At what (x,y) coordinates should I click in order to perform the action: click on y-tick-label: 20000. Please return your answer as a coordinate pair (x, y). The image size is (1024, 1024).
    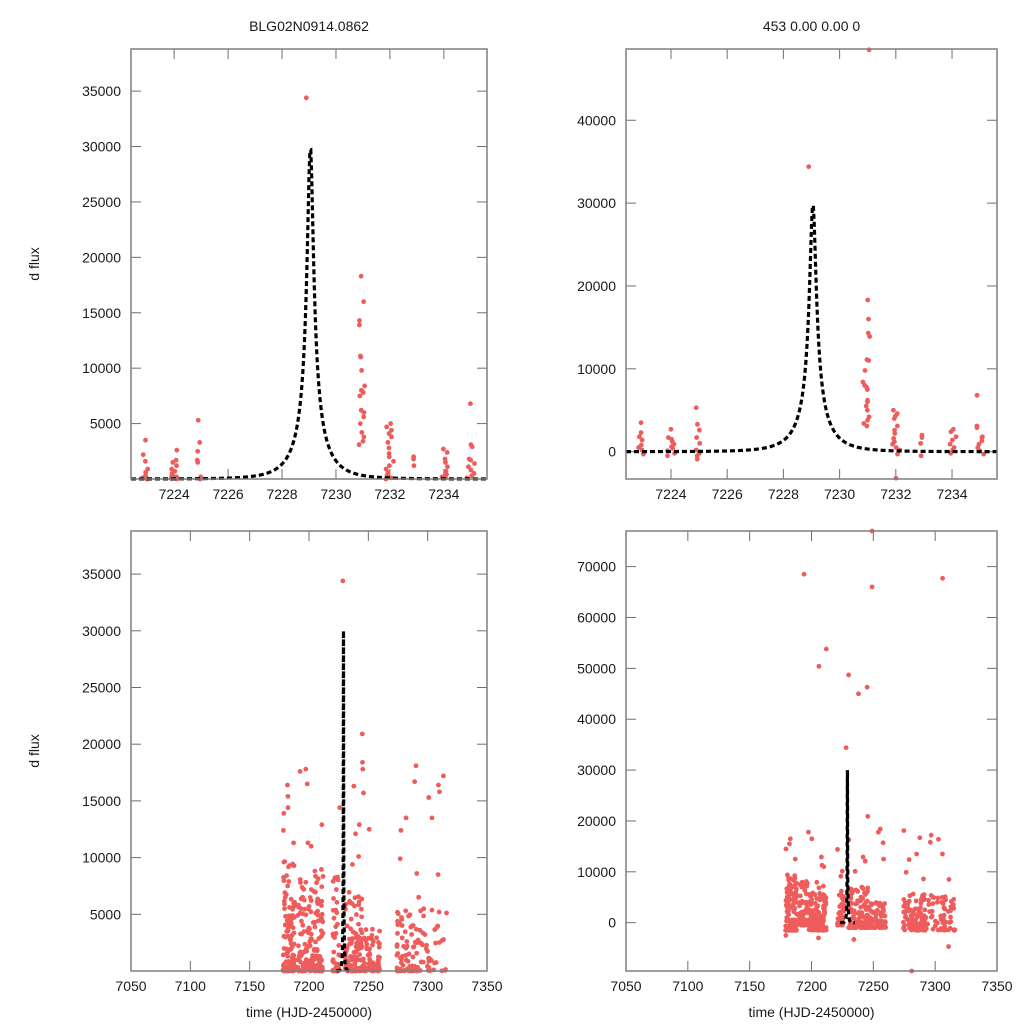
    Looking at the image, I should click on (101, 257).